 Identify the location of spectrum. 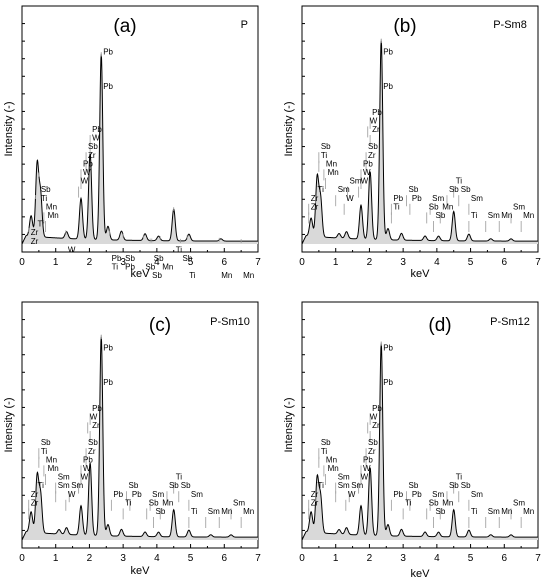
(139, 149).